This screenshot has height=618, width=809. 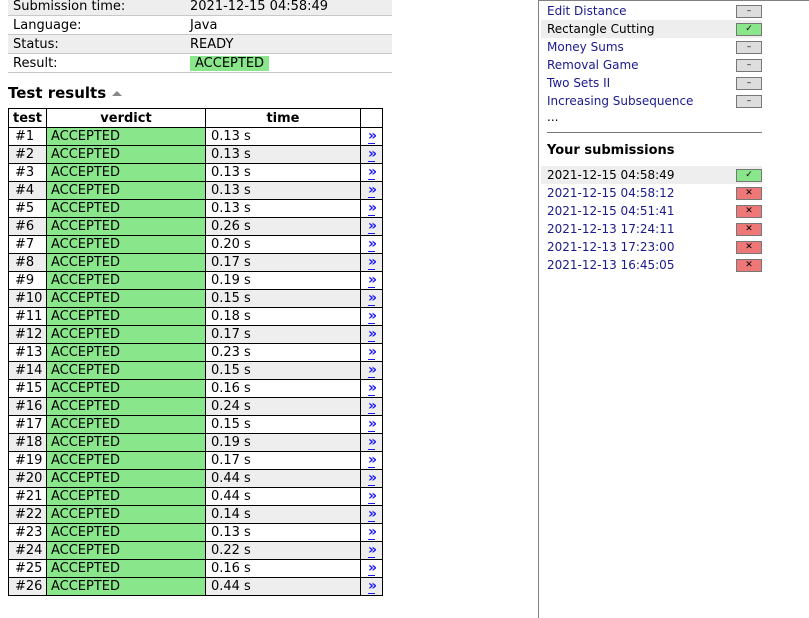 I want to click on info-row-status: Status: READY, so click(x=200, y=44).